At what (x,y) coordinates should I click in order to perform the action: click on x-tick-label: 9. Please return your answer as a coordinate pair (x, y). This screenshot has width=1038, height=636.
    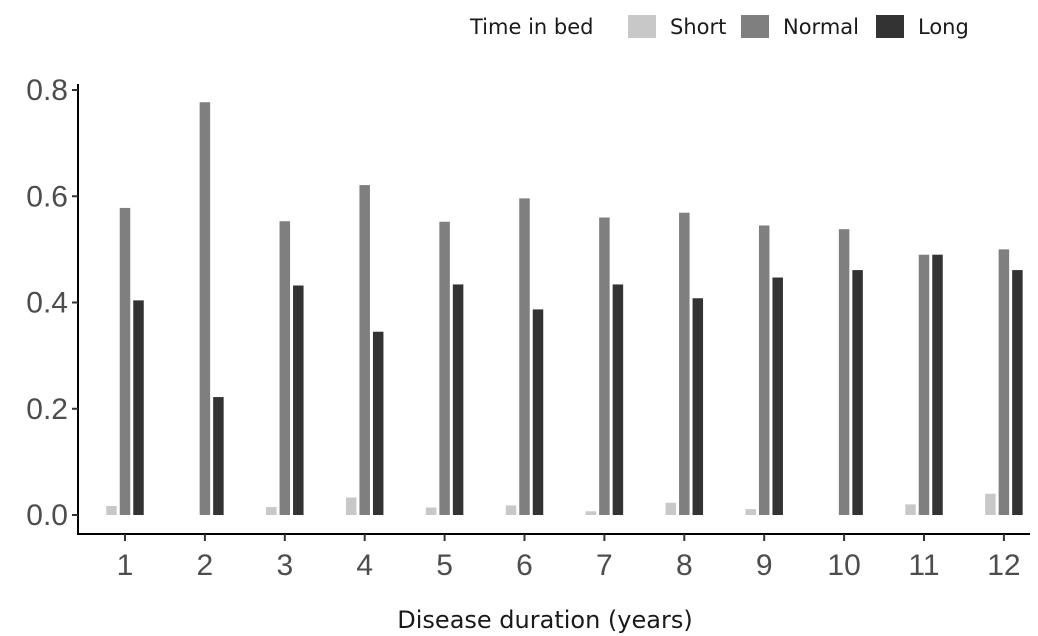
    Looking at the image, I should click on (764, 565).